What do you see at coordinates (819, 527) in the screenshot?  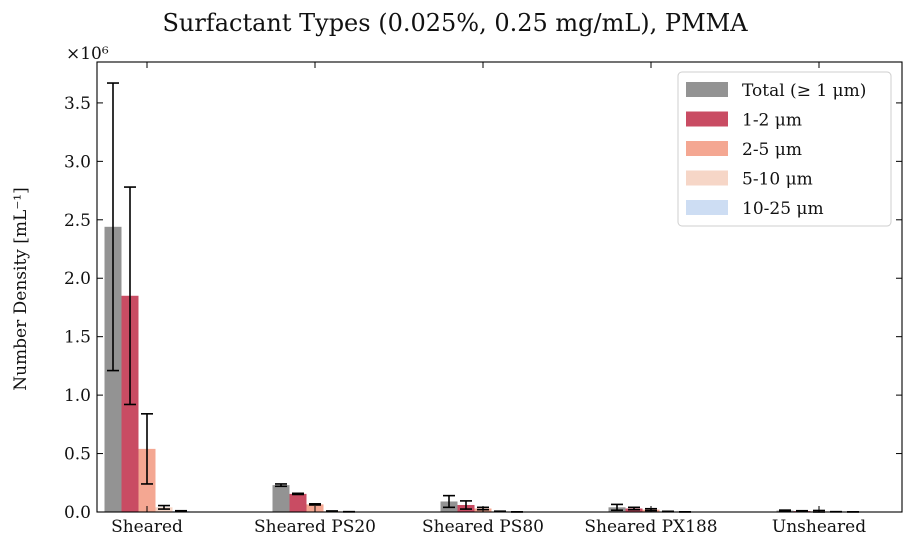 I see `x-tick-label: Unsheared` at bounding box center [819, 527].